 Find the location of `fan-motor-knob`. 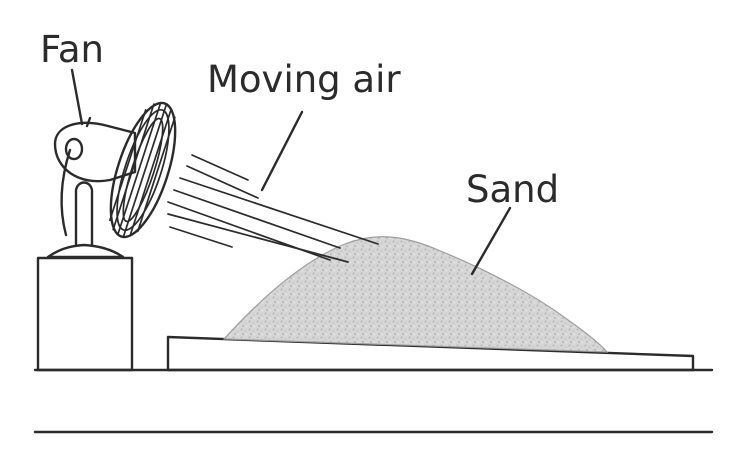

fan-motor-knob is located at coordinates (74, 149).